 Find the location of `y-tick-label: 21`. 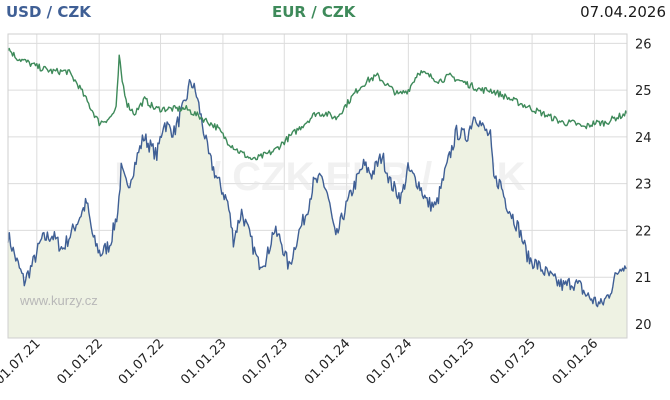

y-tick-label: 21 is located at coordinates (643, 278).